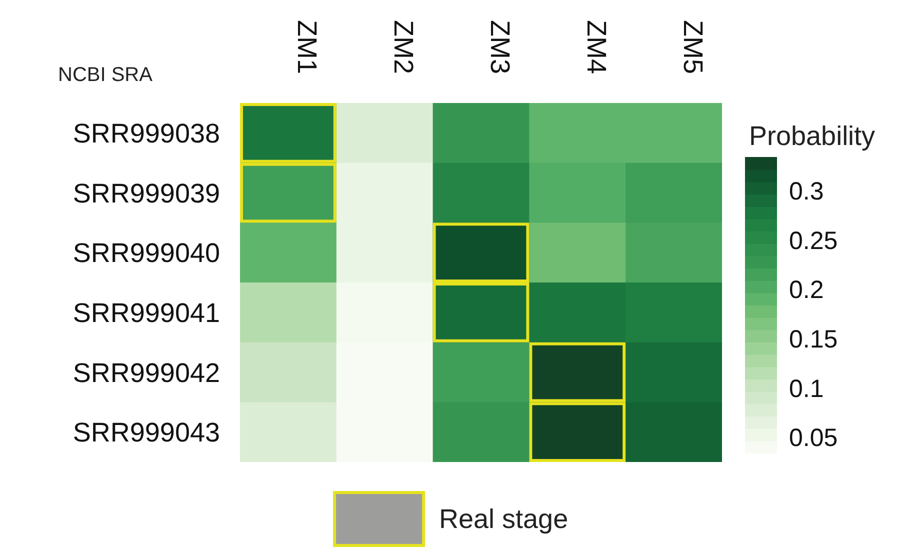  Describe the element at coordinates (307, 47) in the screenshot. I see `x-tick-label: ZM1` at that location.